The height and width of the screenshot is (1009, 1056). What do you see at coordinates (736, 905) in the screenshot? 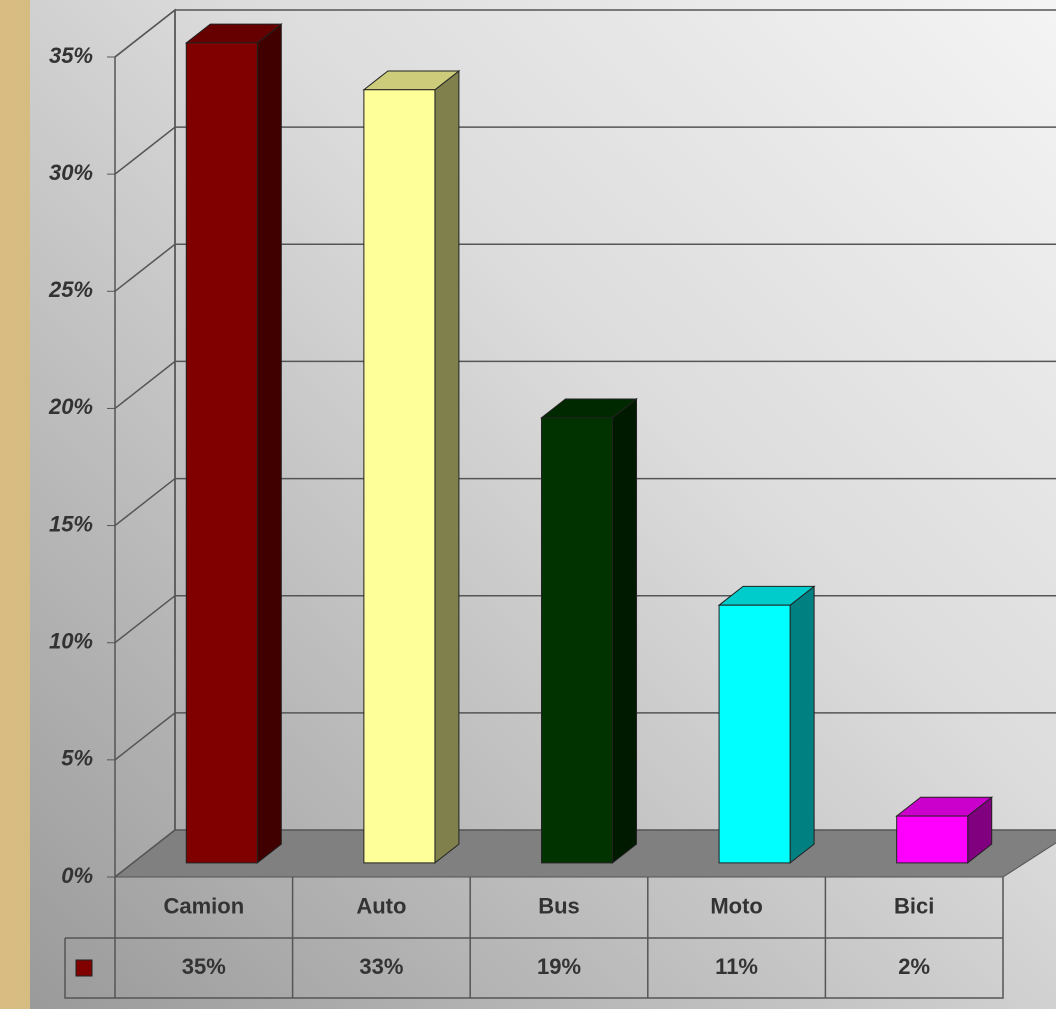
I see `x-tick-label: Moto` at bounding box center [736, 905].